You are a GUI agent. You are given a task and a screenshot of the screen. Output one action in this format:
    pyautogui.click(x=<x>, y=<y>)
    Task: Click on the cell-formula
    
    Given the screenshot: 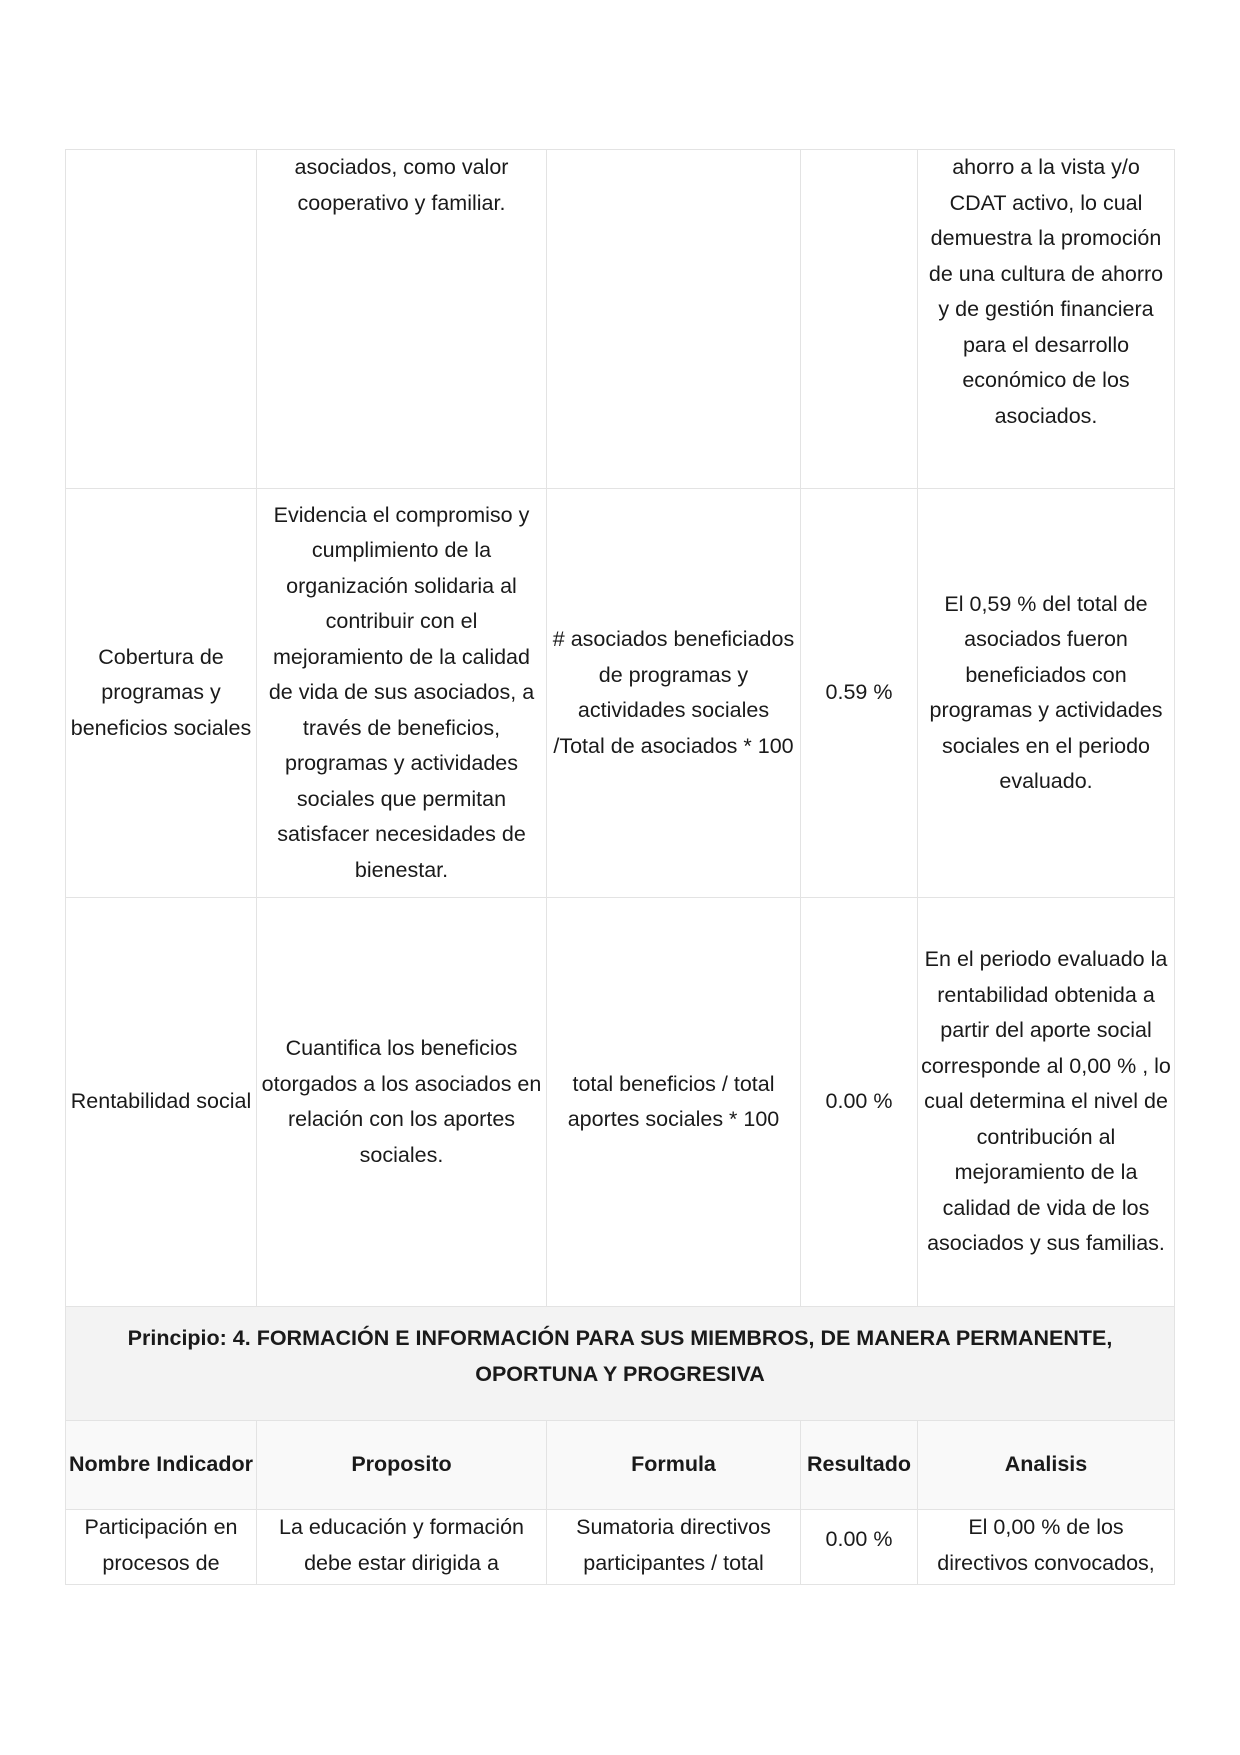 What is the action you would take?
    pyautogui.click(x=673, y=319)
    